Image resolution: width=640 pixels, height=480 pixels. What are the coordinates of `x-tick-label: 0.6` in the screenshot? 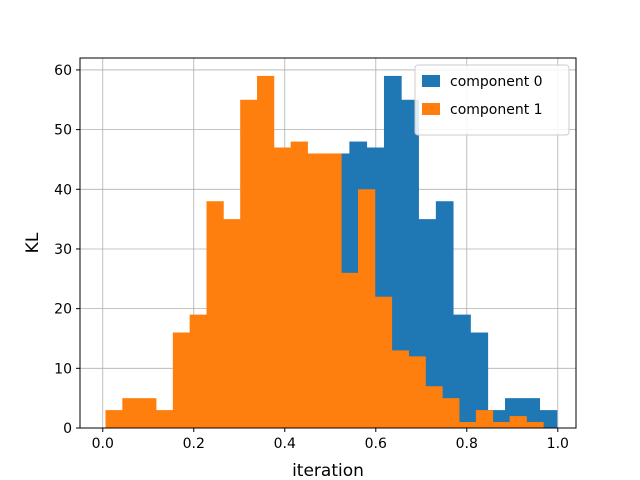 It's located at (376, 444).